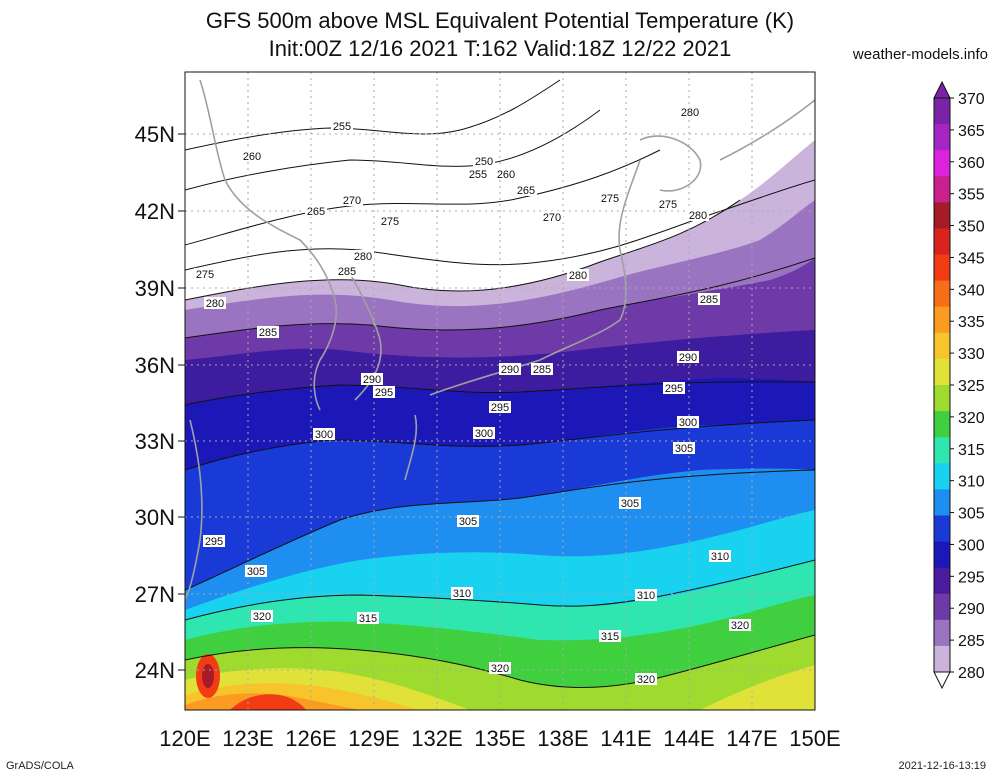 The width and height of the screenshot is (1000, 779). What do you see at coordinates (971, 386) in the screenshot?
I see `colorbar-label: 325` at bounding box center [971, 386].